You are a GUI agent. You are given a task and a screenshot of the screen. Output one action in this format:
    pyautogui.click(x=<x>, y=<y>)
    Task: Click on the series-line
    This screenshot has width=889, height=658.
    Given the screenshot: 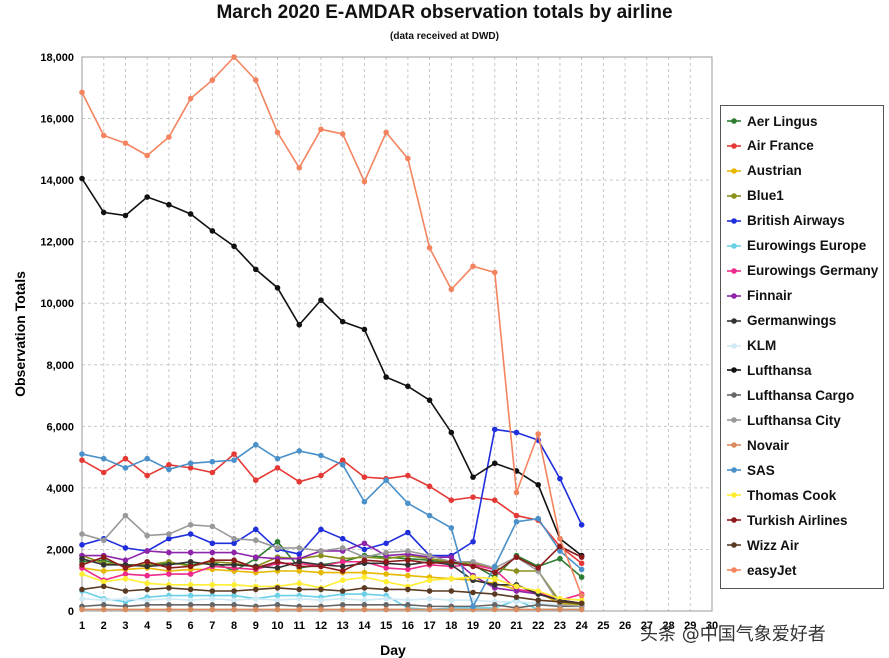 What is the action you would take?
    pyautogui.click(x=331, y=587)
    